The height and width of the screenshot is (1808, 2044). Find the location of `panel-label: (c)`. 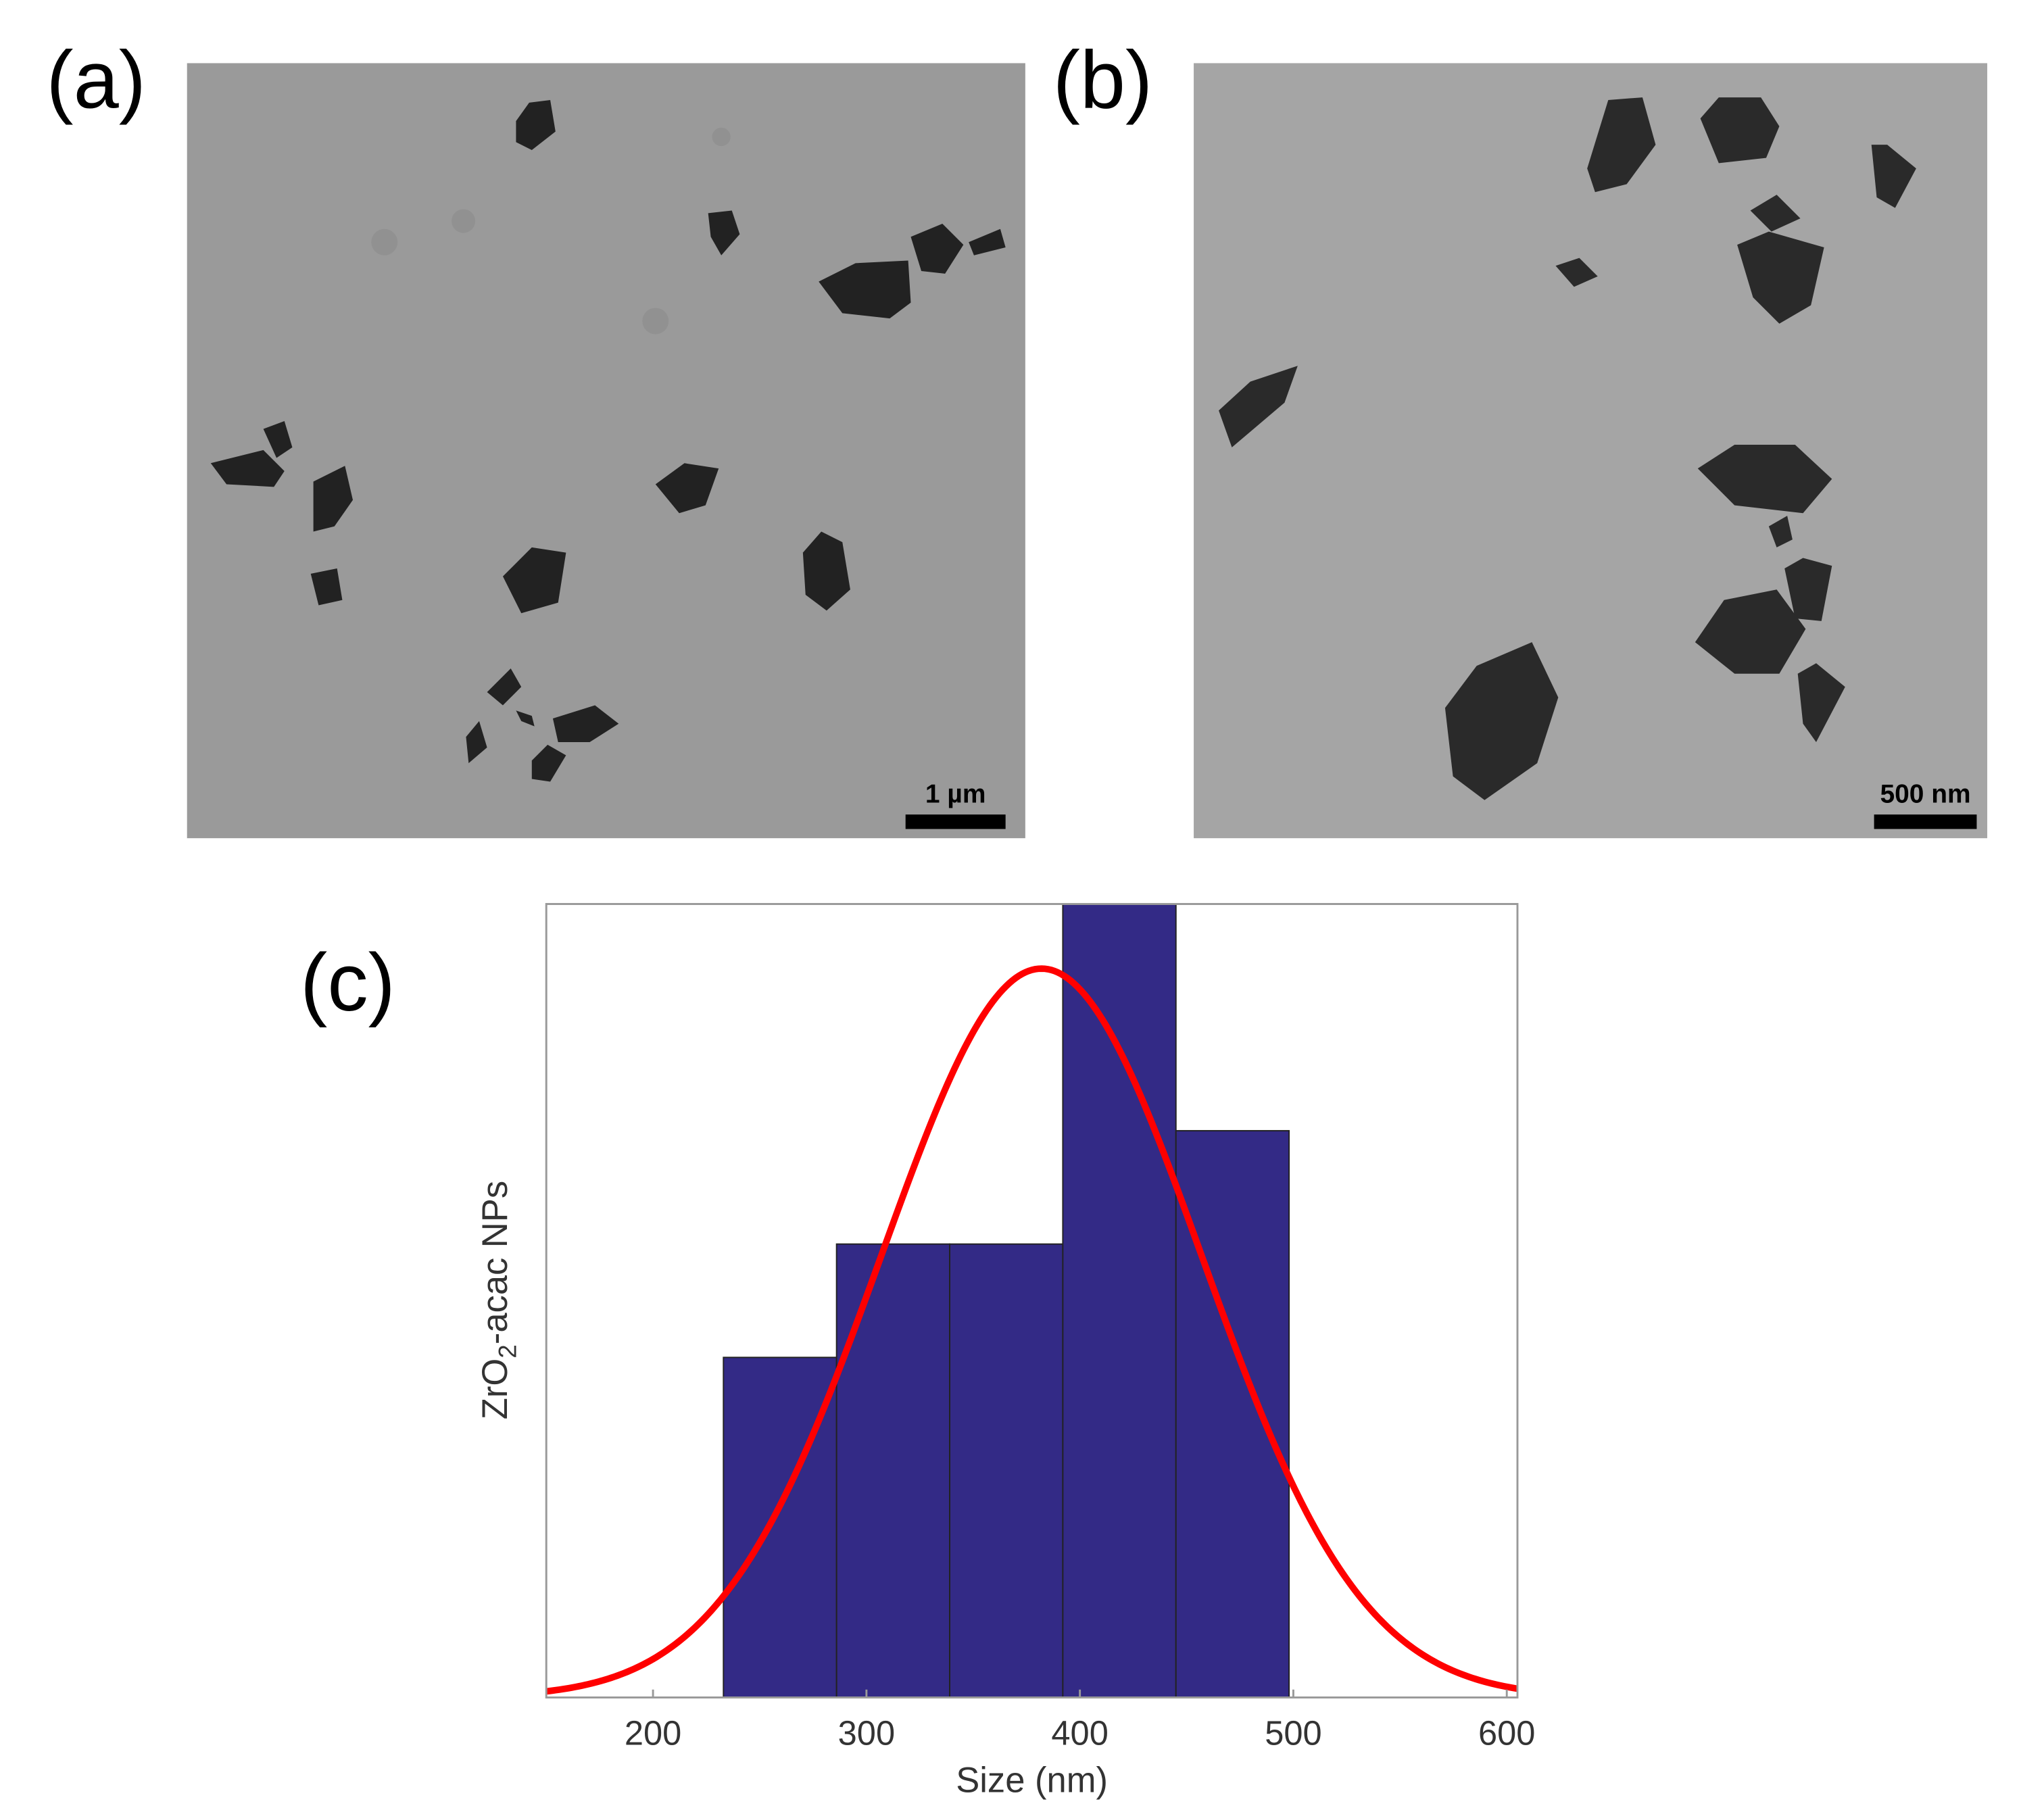

panel-label: (c) is located at coordinates (347, 983).